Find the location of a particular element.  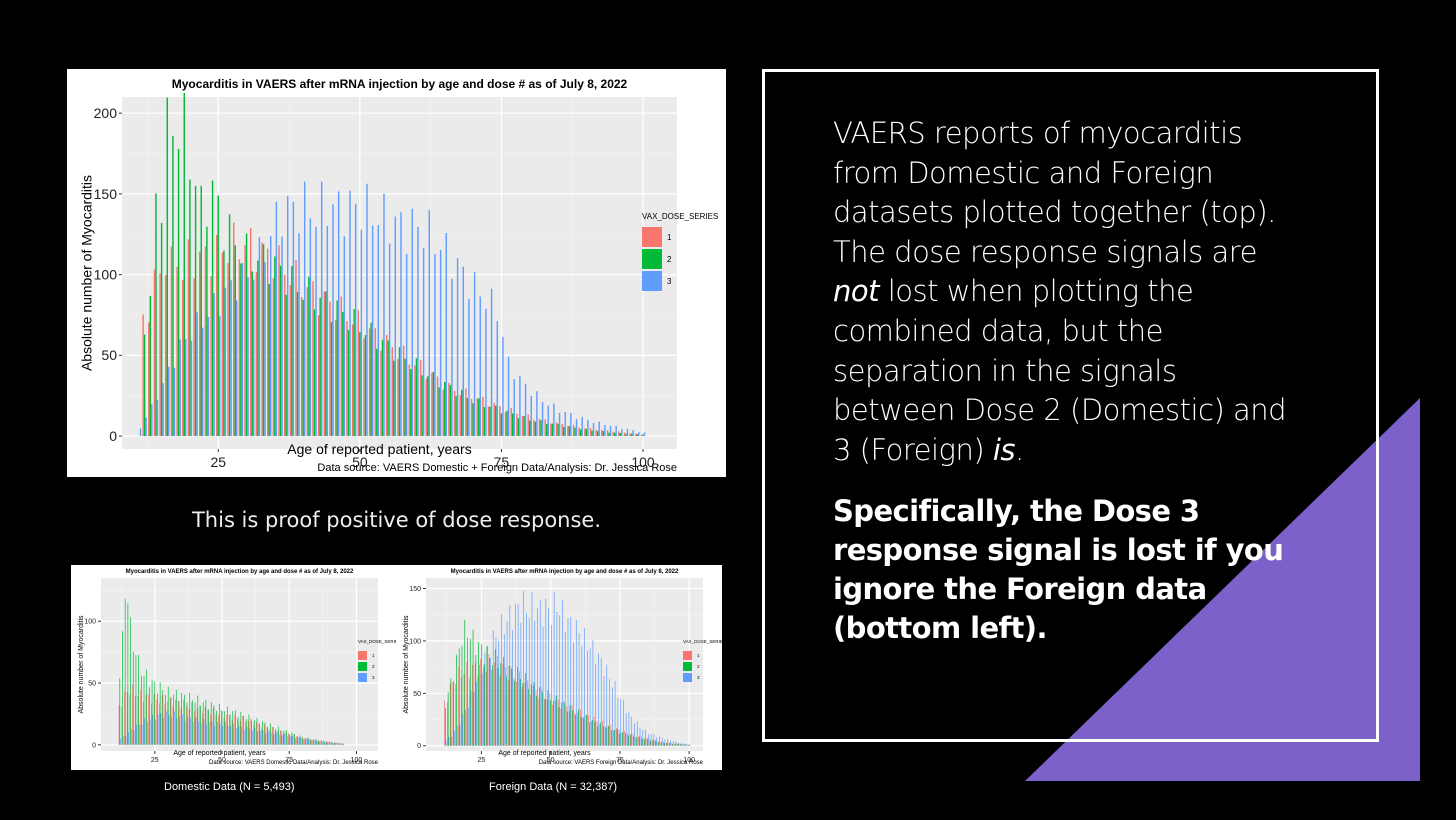

para2-line: response signal is lost if you is located at coordinates (1058, 550).